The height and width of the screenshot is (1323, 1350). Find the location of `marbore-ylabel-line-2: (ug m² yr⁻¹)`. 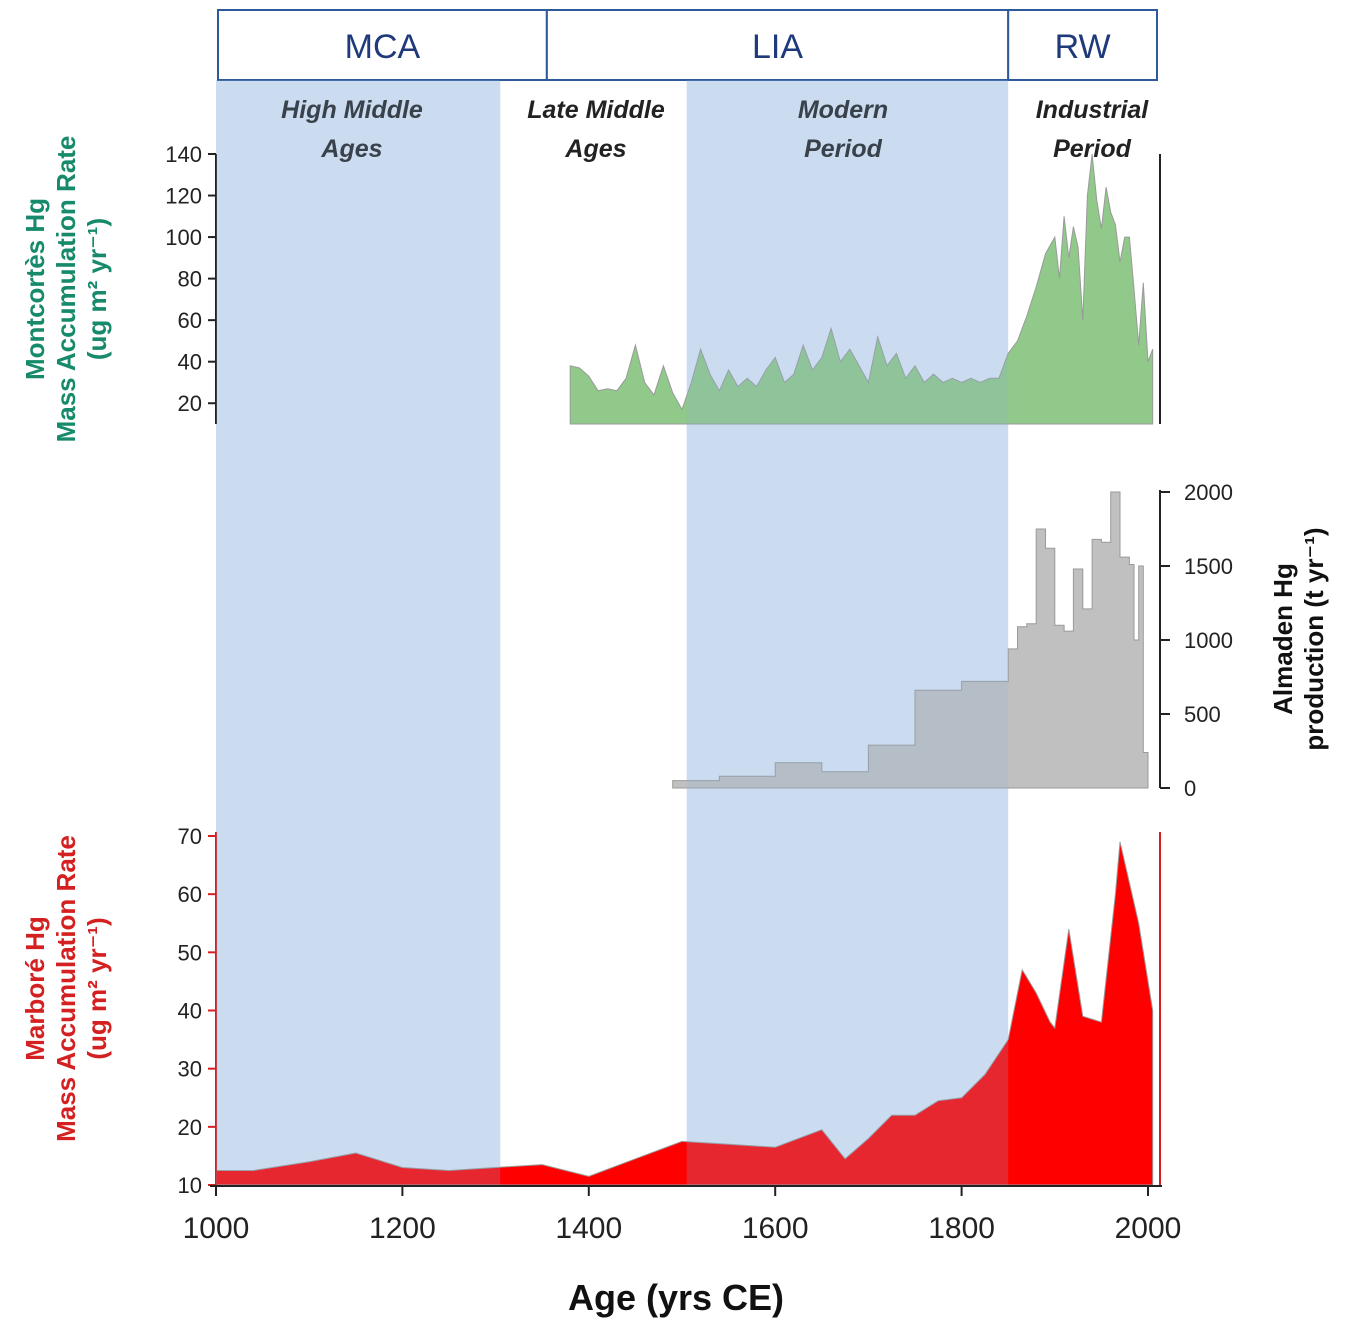

marbore-ylabel-line-2: (ug m² yr⁻¹) is located at coordinates (97, 988).